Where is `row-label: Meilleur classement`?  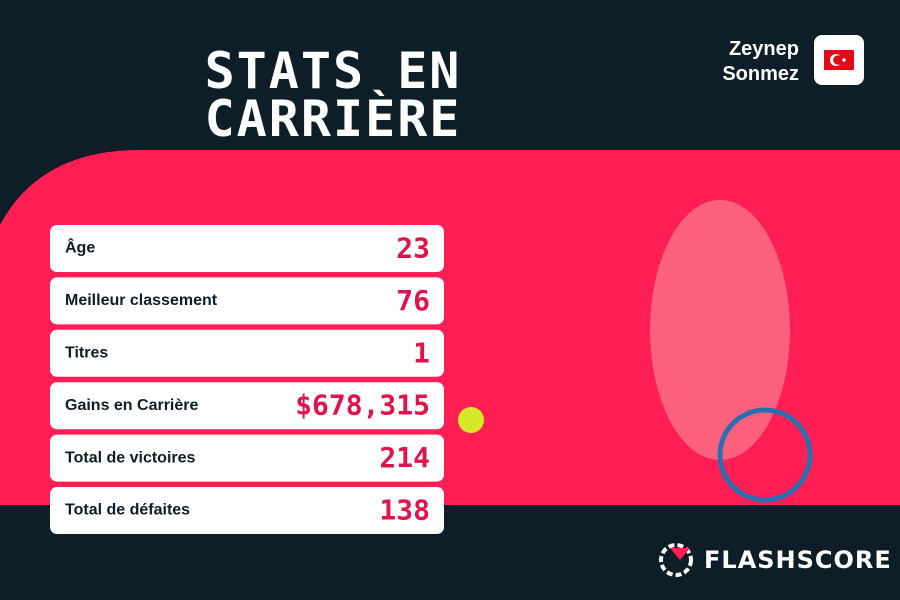
row-label: Meilleur classement is located at coordinates (141, 300).